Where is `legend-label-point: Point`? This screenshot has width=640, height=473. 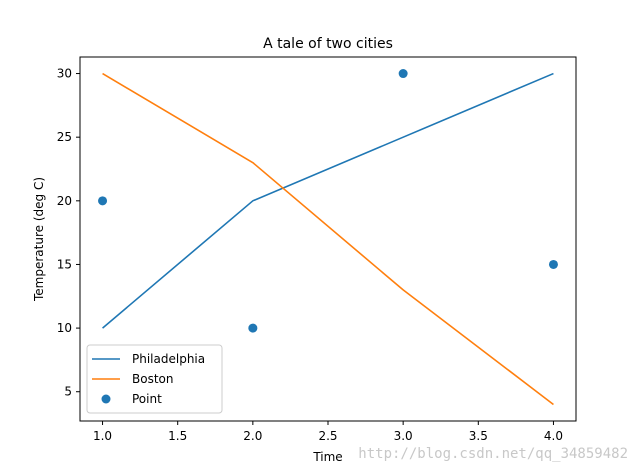
legend-label-point: Point is located at coordinates (147, 399).